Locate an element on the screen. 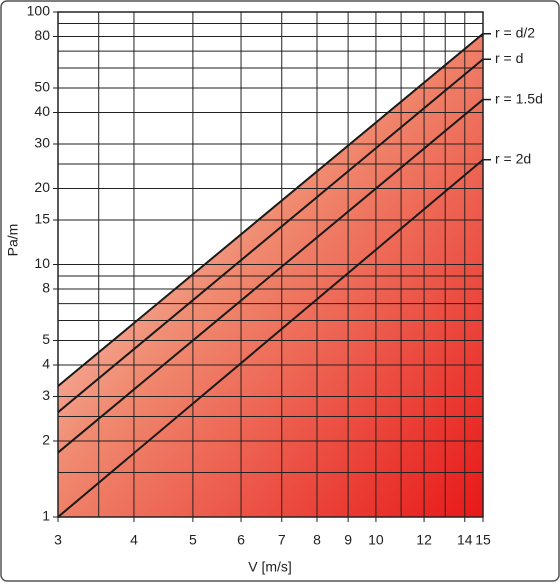 Image resolution: width=560 pixels, height=587 pixels. y-tick-label: 10 is located at coordinates (42, 263).